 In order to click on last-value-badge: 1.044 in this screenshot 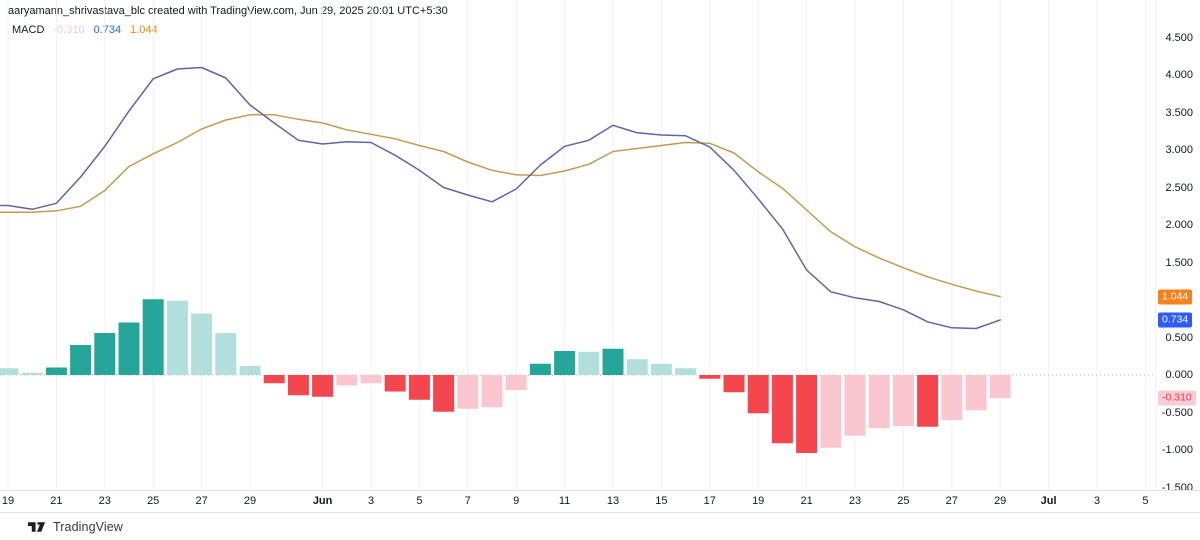, I will do `click(1175, 297)`.